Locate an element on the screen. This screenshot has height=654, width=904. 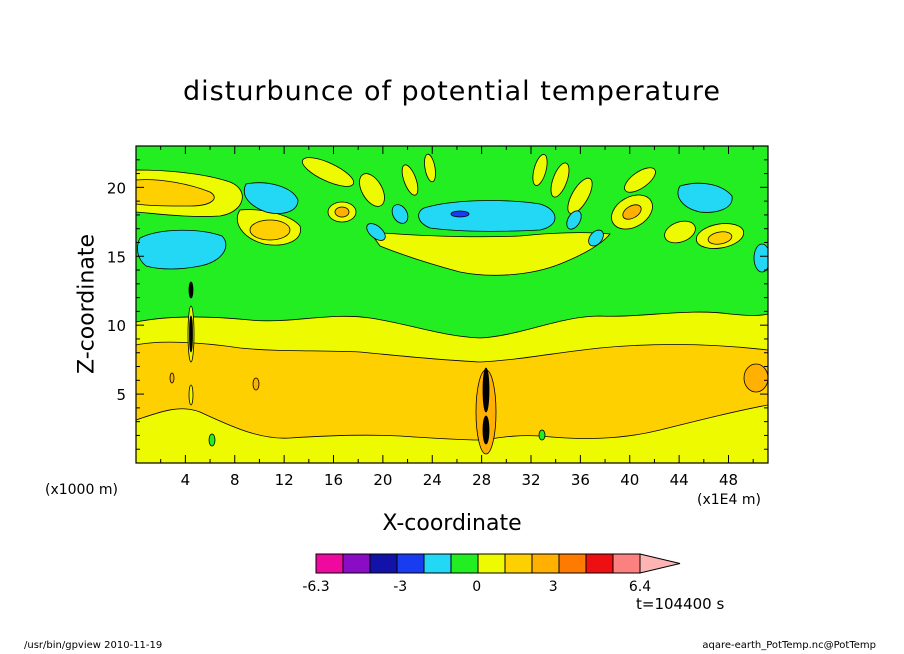
x-tick-label-5: 24 is located at coordinates (432, 480).